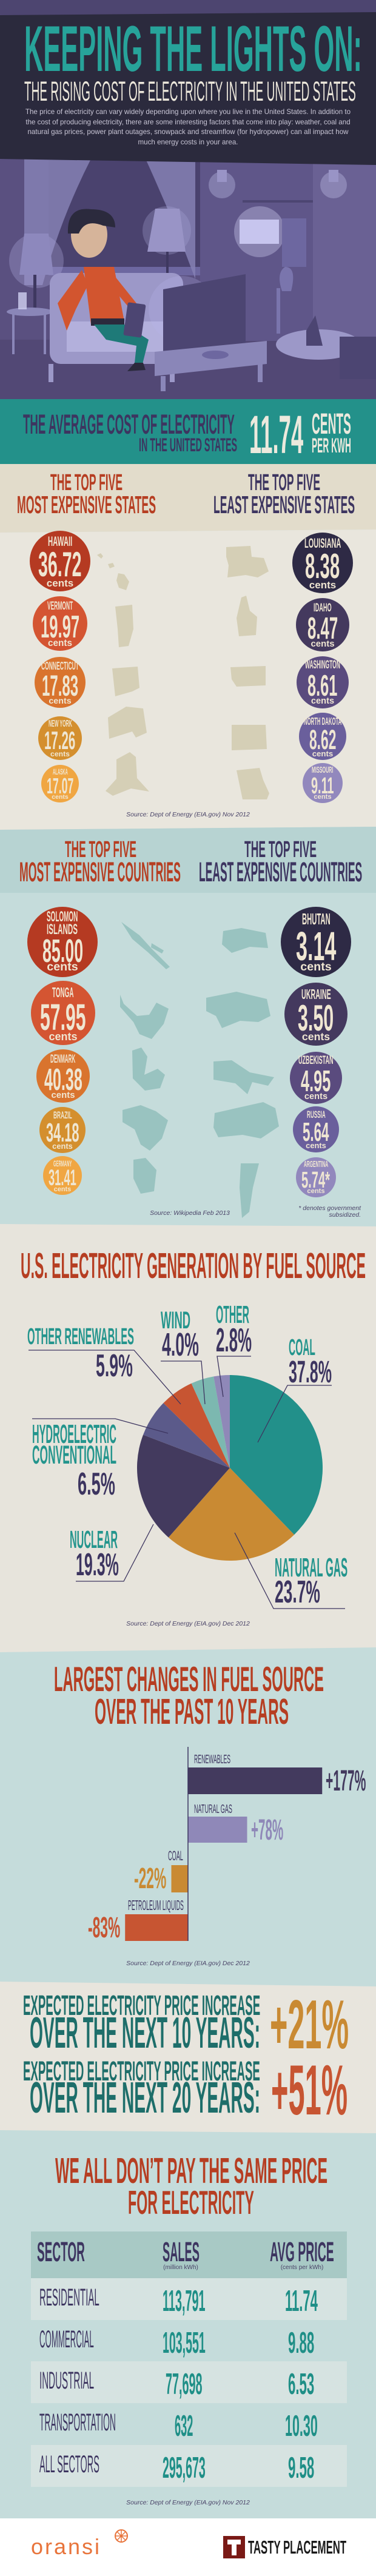  I want to click on sector-avg-price: 11.74, so click(301, 2301).